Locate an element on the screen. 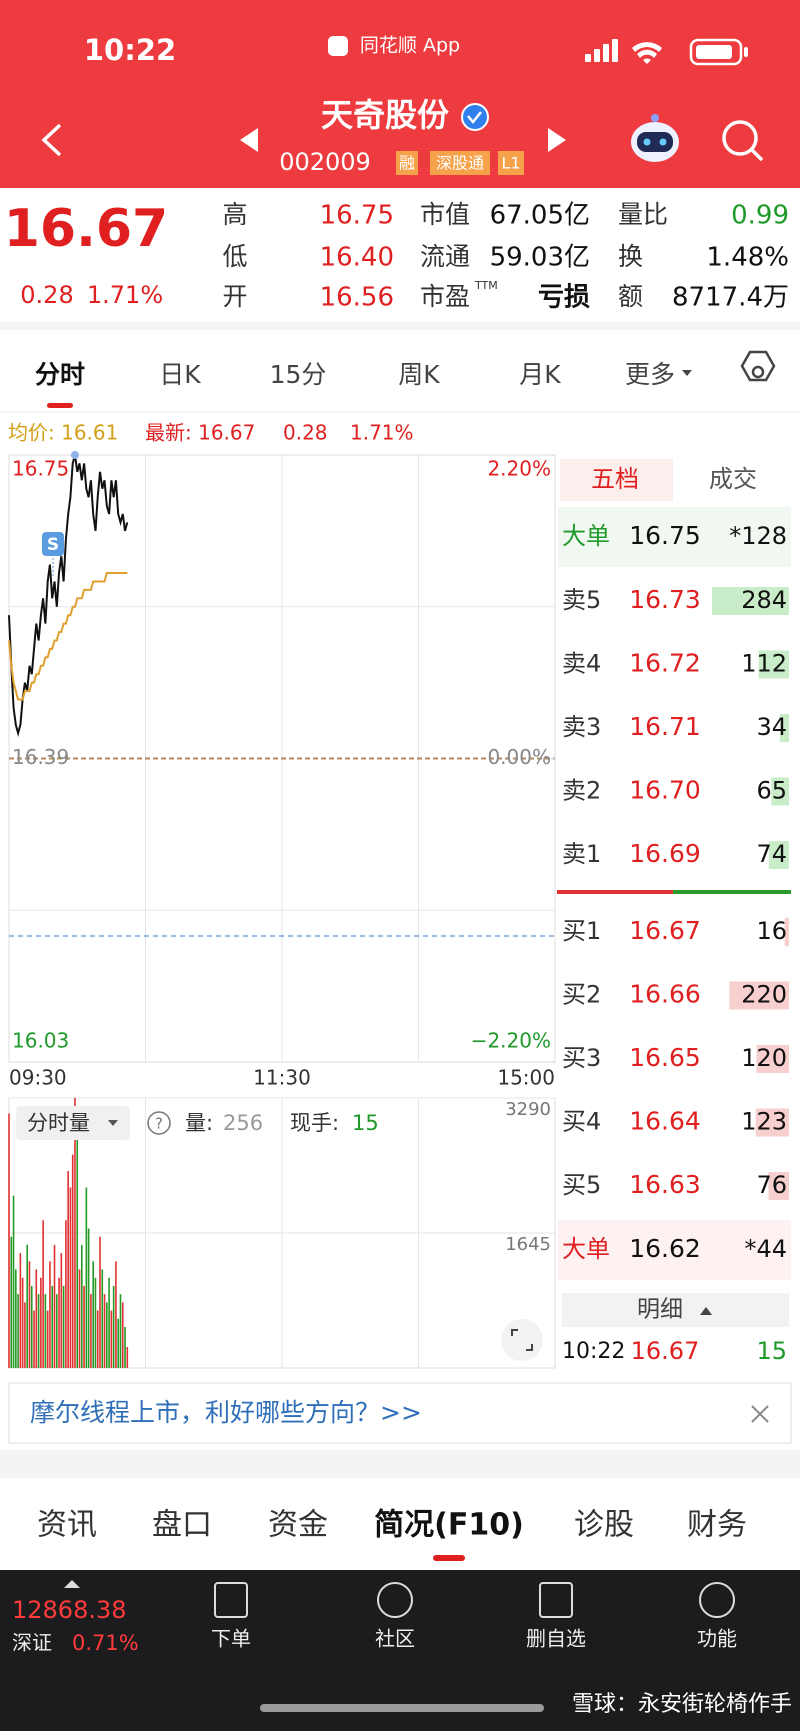 This screenshot has width=800, height=1731. index-name: 深证 is located at coordinates (32, 1643).